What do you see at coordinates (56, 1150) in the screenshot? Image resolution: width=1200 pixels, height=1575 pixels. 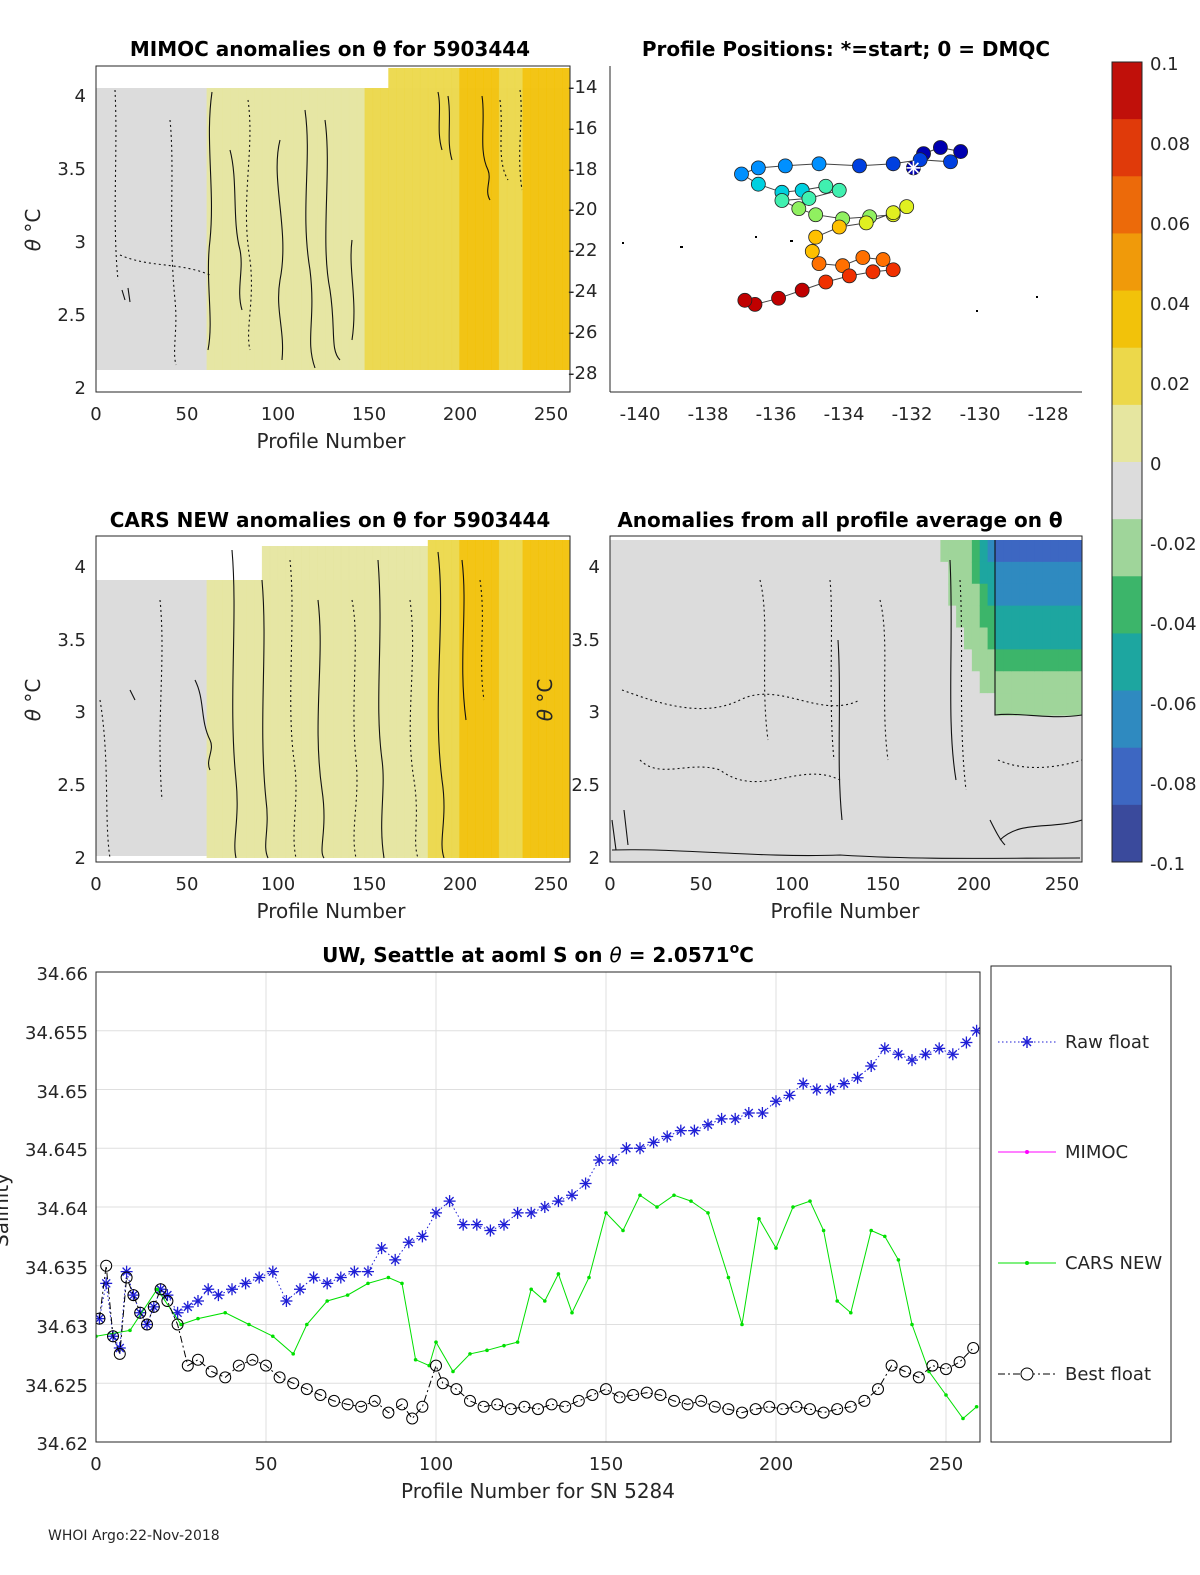 I see `salinity-ytick: 34.645` at bounding box center [56, 1150].